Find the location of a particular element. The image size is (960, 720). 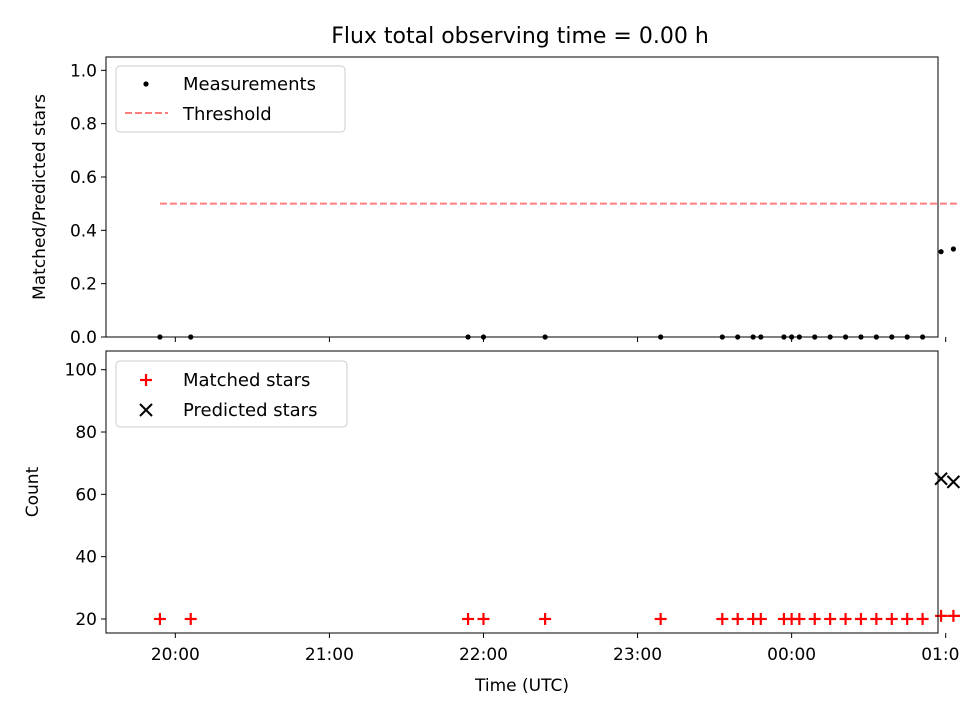

legend-matched-label: Matched stars is located at coordinates (246, 380).